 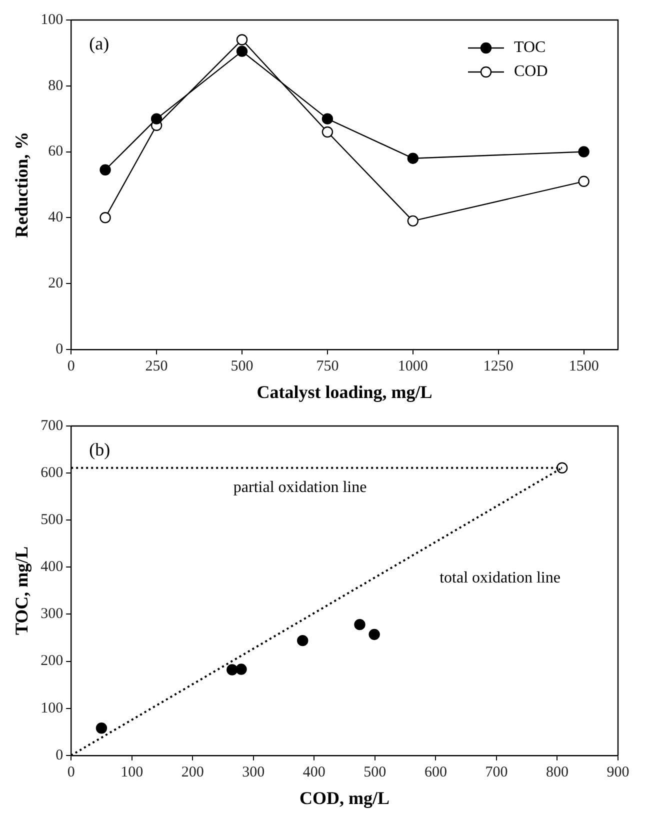 I want to click on y-tick-label: 600, so click(x=52, y=472).